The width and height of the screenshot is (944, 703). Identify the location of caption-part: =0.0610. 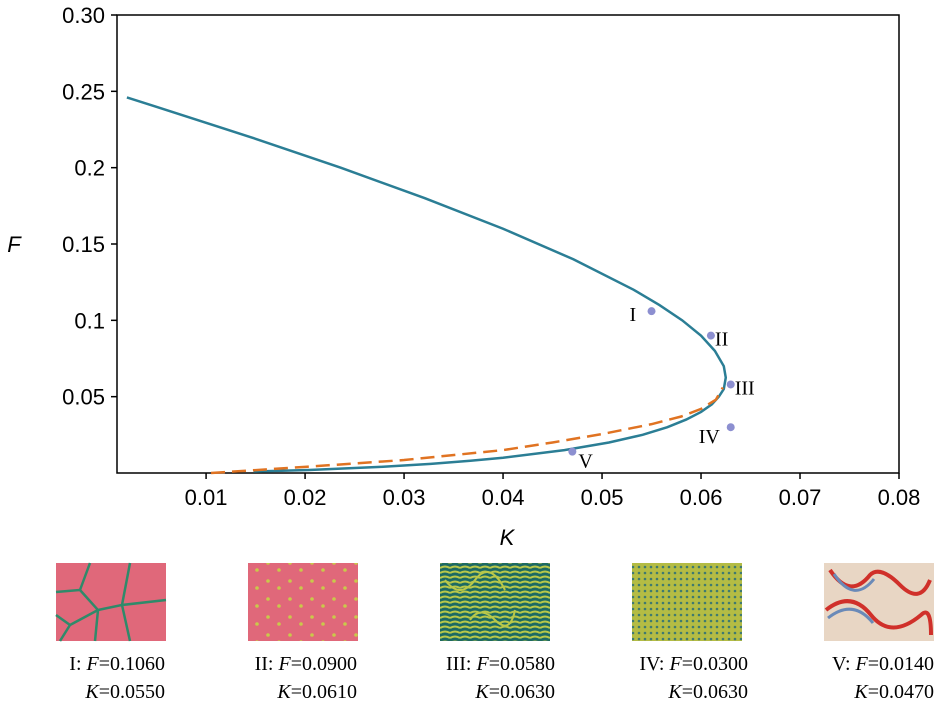
(324, 692).